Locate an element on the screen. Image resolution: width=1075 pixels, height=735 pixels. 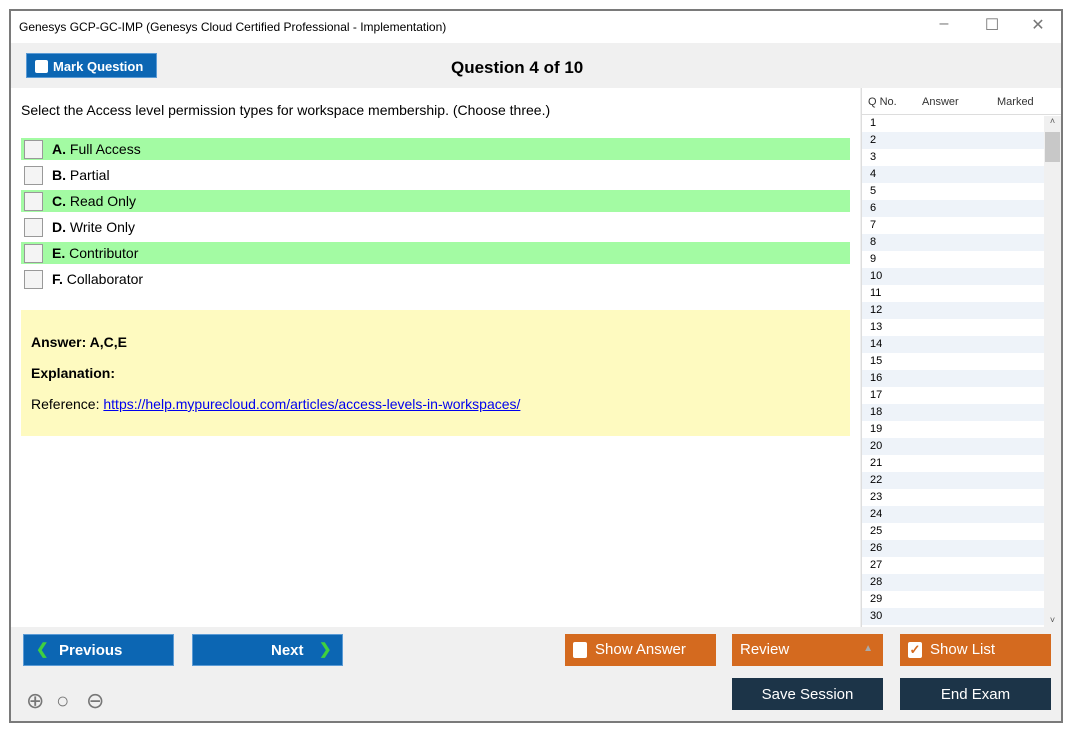
mark-question-button: Mark Question is located at coordinates (91, 65).